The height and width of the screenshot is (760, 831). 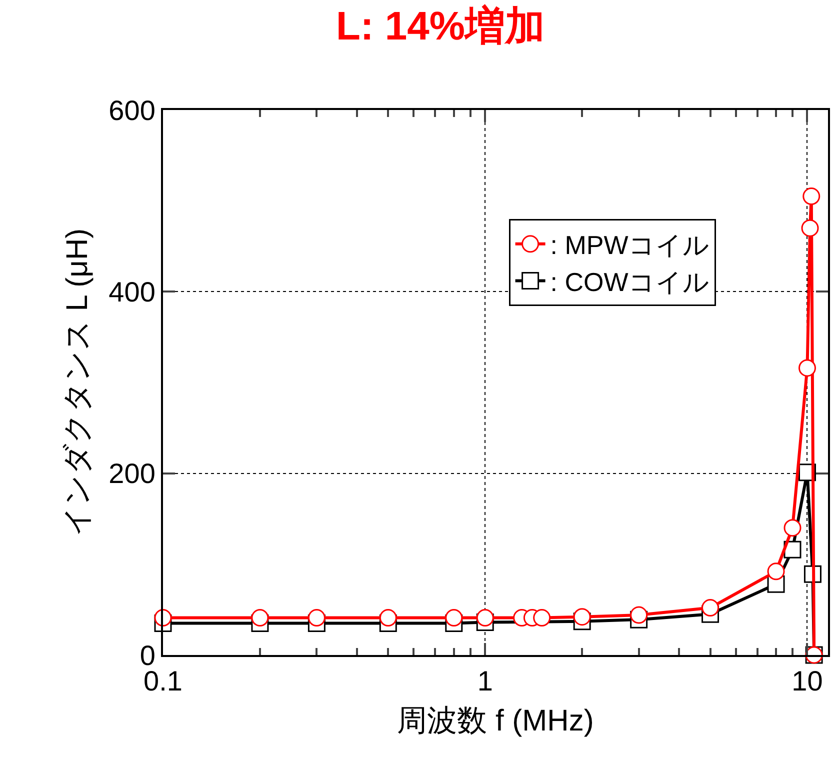 What do you see at coordinates (485, 681) in the screenshot?
I see `x-tick-label: 1` at bounding box center [485, 681].